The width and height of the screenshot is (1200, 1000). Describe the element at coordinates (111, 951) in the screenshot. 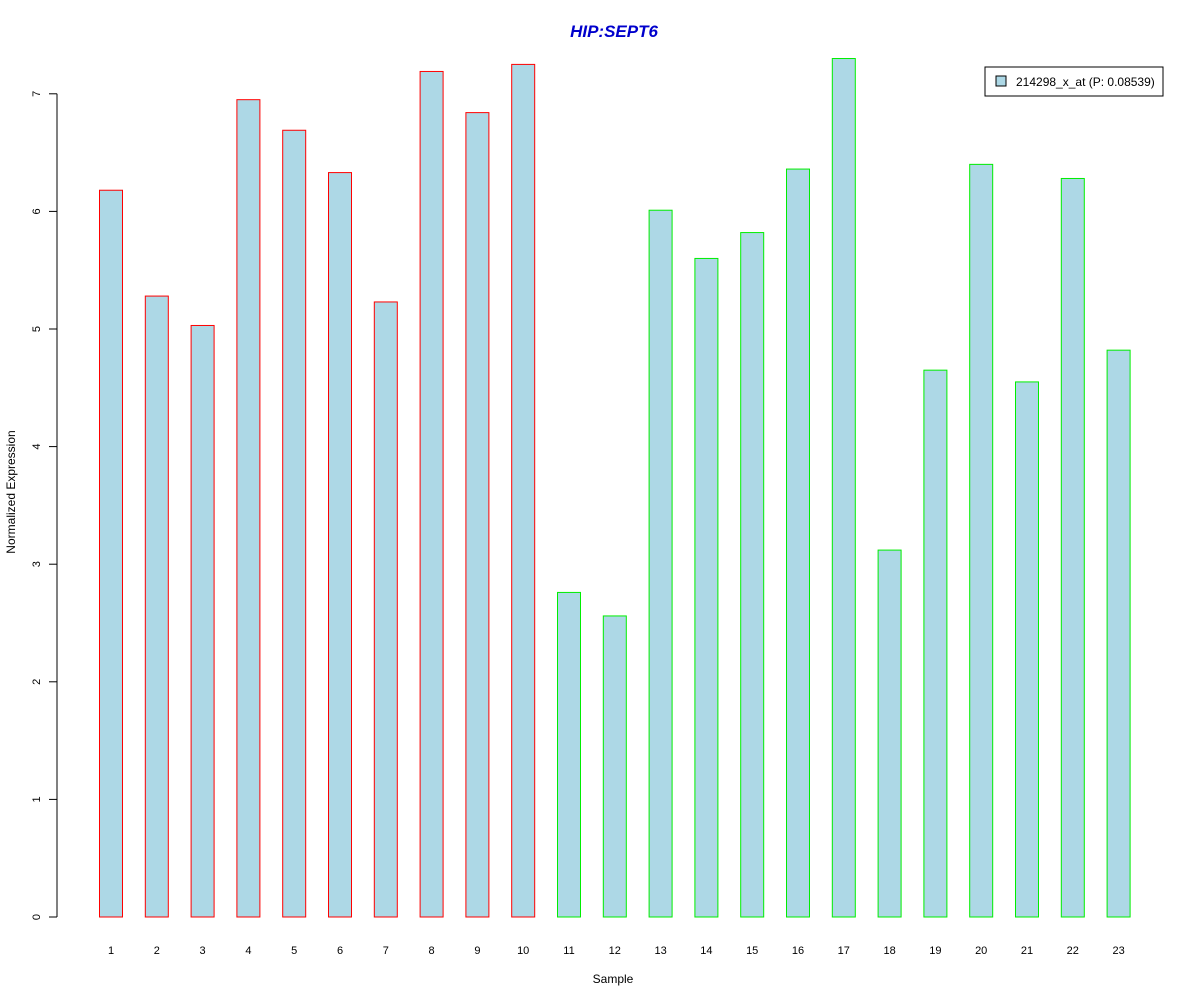

I see `x-tick-label: 1` at that location.